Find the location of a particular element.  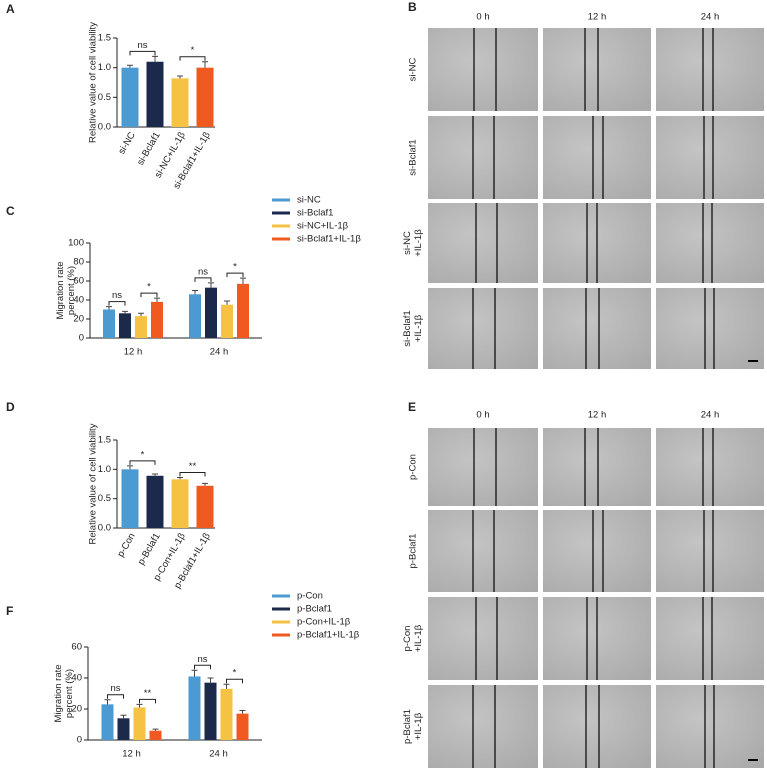

y-axis-label: Migration rate is located at coordinates (58, 693).